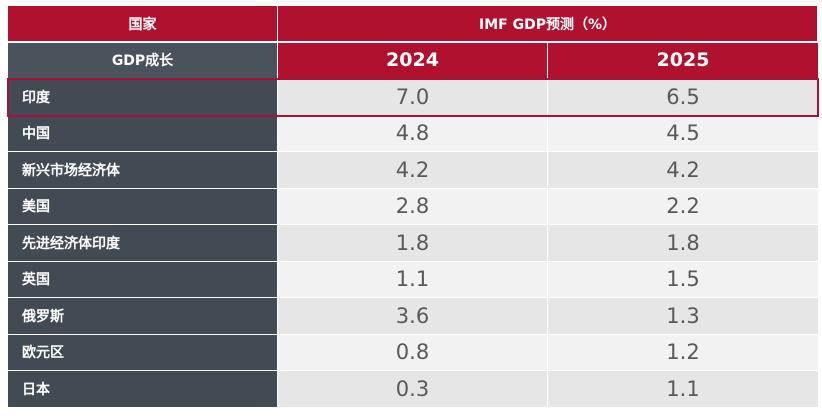  What do you see at coordinates (143, 24) in the screenshot?
I see `country-header: 国家` at bounding box center [143, 24].